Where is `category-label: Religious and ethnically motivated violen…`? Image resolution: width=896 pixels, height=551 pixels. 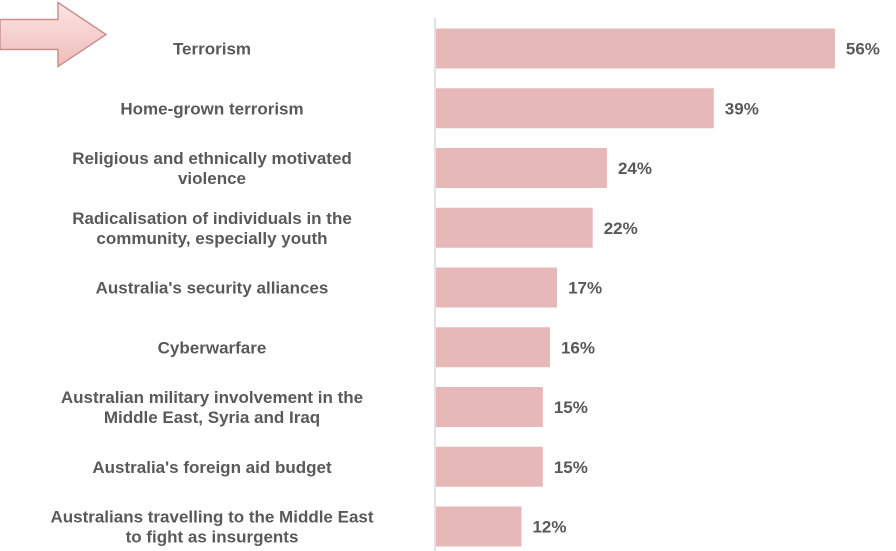
category-label: Religious and ethnically motivated violen… is located at coordinates (212, 168).